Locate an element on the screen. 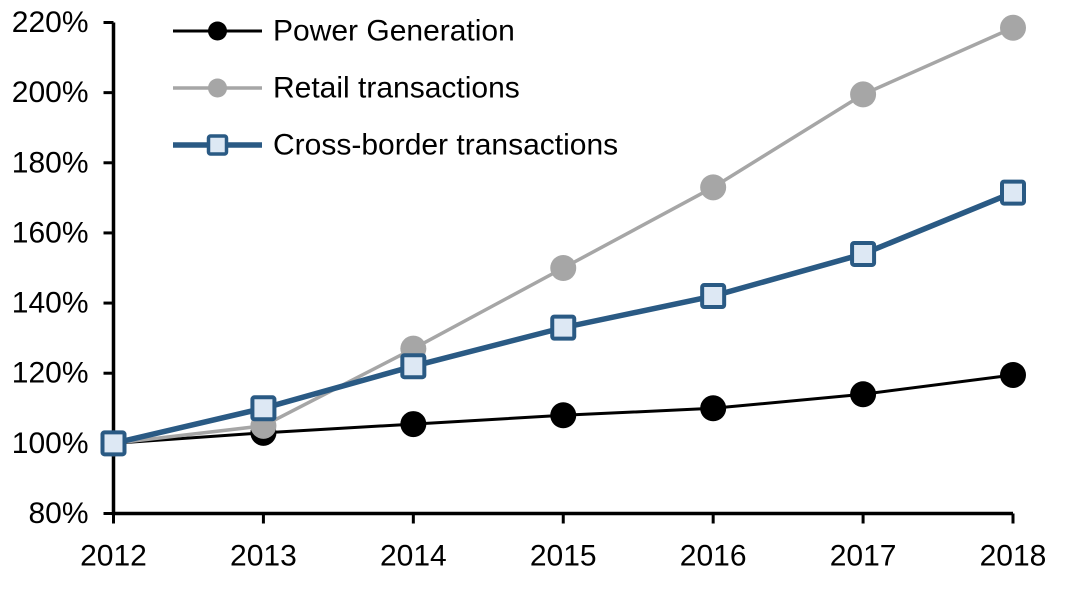 This screenshot has width=1076, height=590. y-axis: 80% 100% 120% 140% 160% 180% 200% 220% is located at coordinates (63, 268).